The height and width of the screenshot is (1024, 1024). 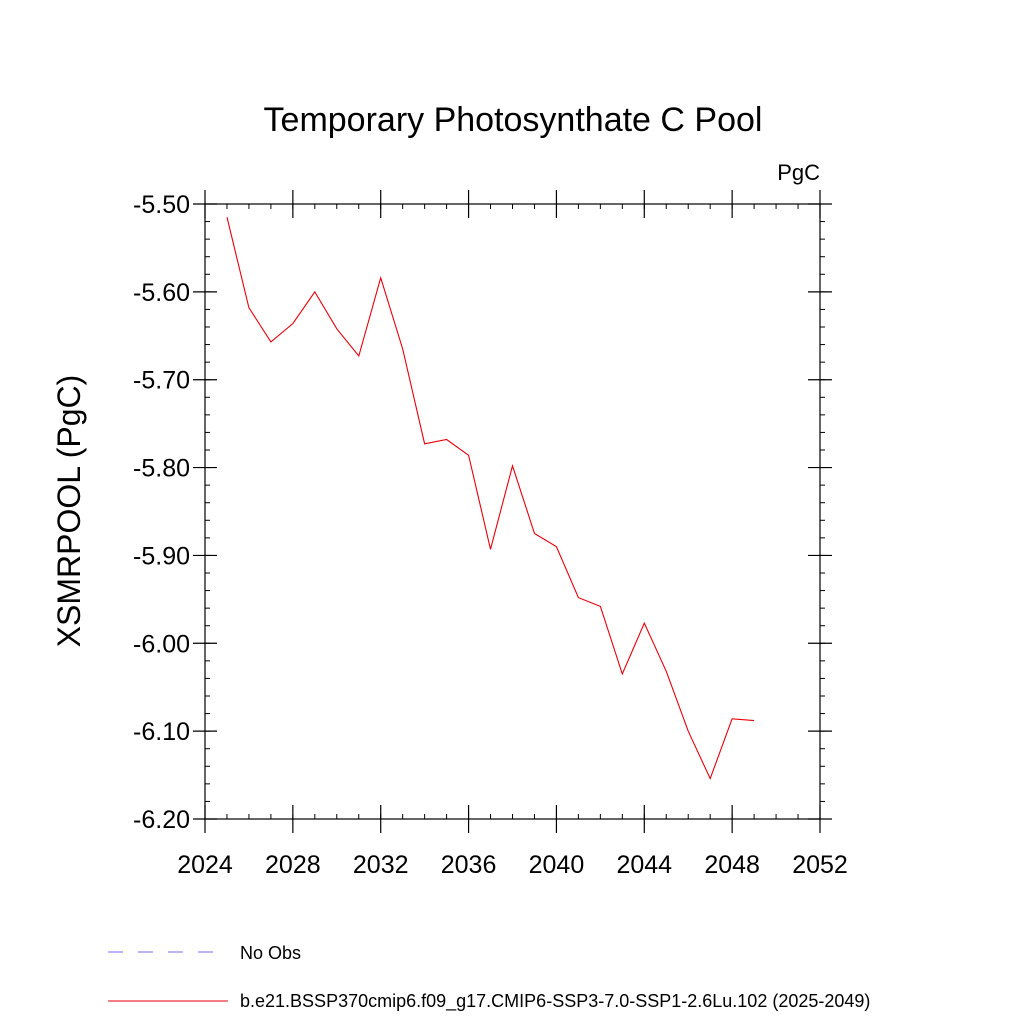 I want to click on x-tick-label: 2052, so click(x=820, y=865).